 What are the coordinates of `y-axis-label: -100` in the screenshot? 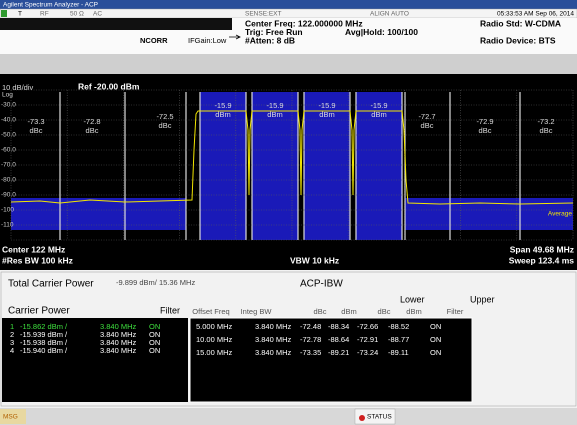 It's located at (7, 210).